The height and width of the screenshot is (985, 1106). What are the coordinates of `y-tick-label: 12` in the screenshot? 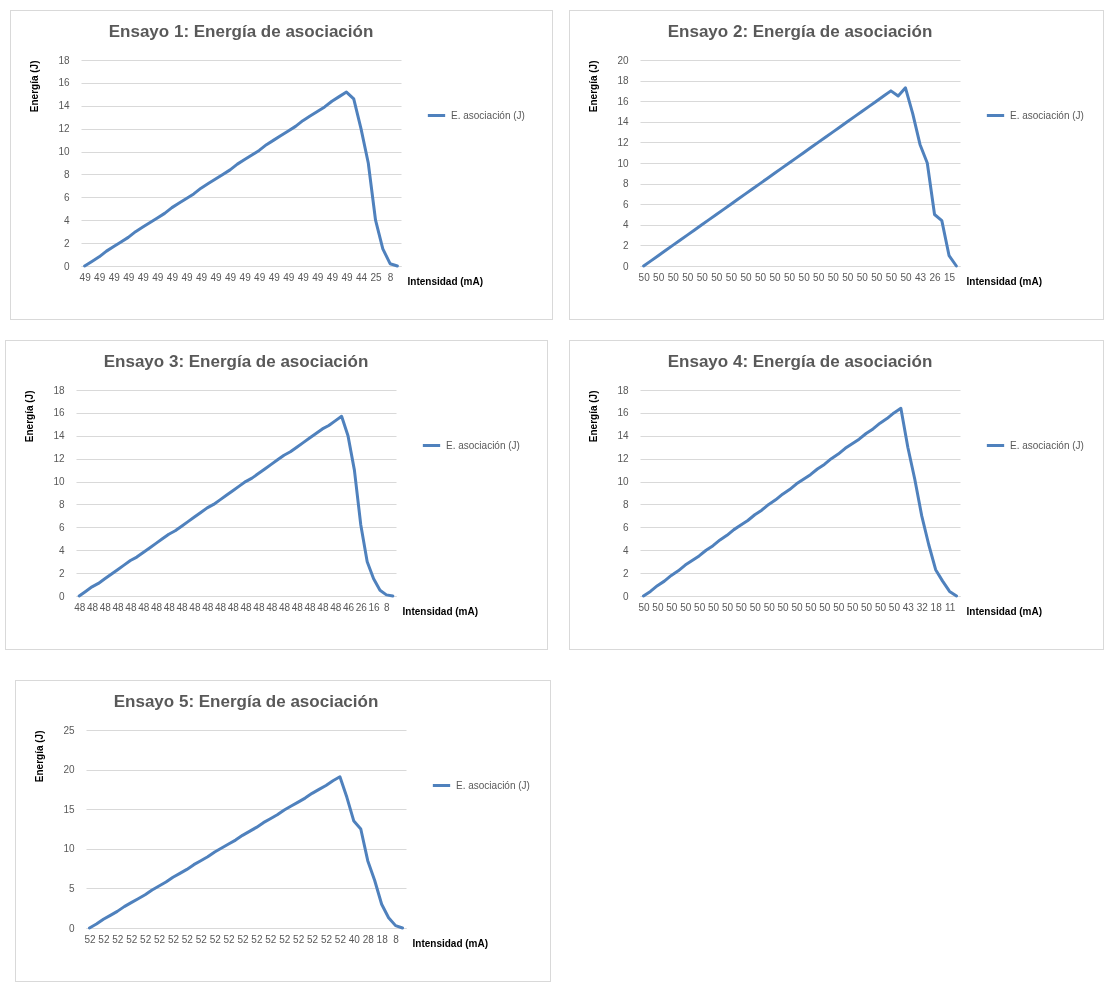 It's located at (59, 459).